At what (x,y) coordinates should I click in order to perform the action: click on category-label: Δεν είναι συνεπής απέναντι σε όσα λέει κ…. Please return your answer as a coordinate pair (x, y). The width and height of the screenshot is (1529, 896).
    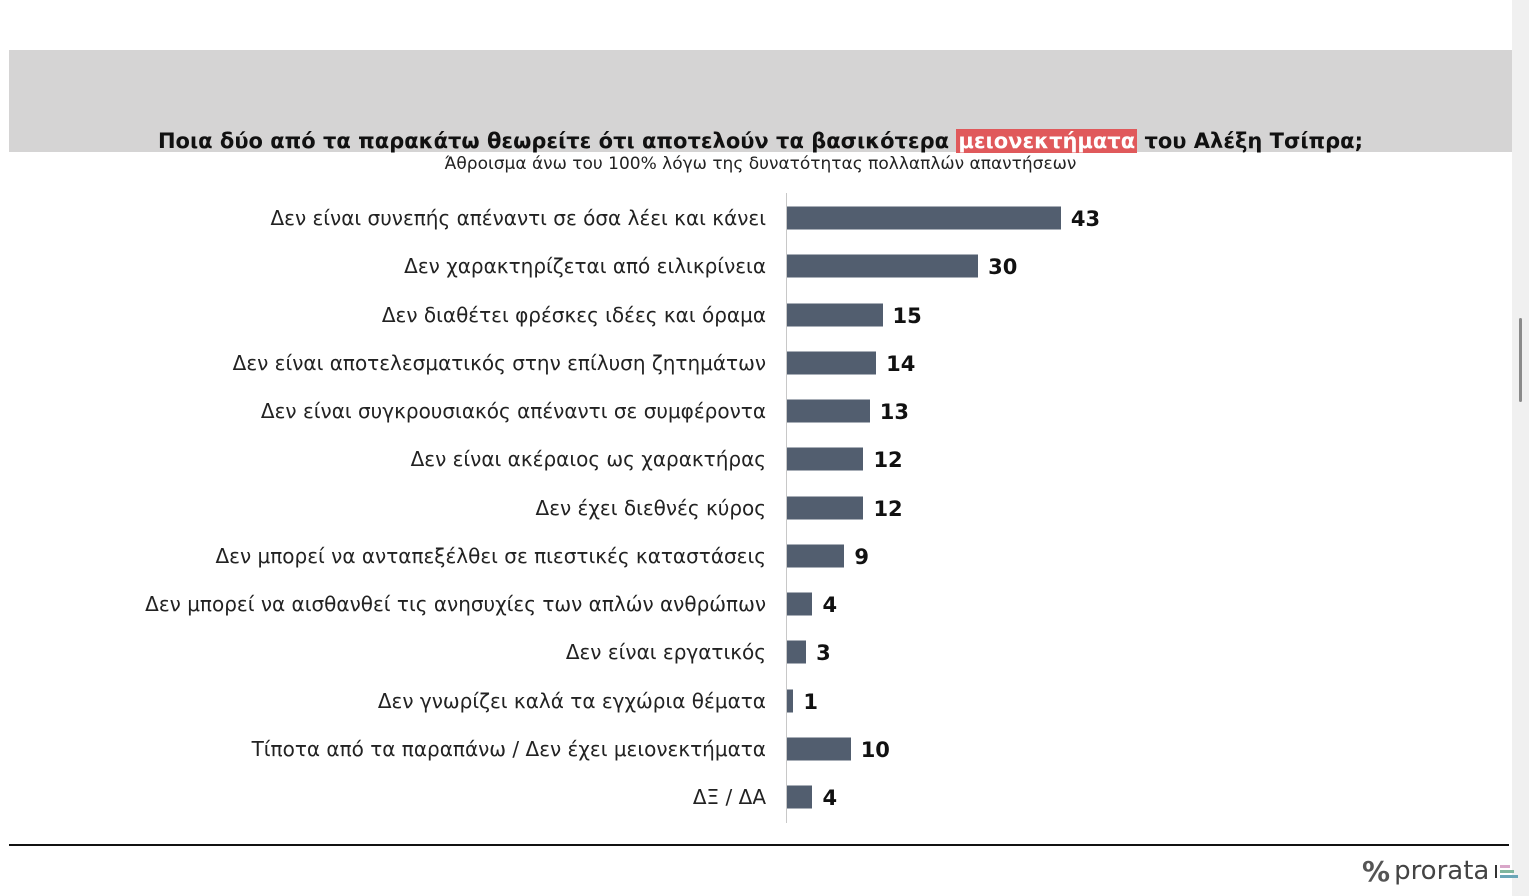
    Looking at the image, I should click on (518, 218).